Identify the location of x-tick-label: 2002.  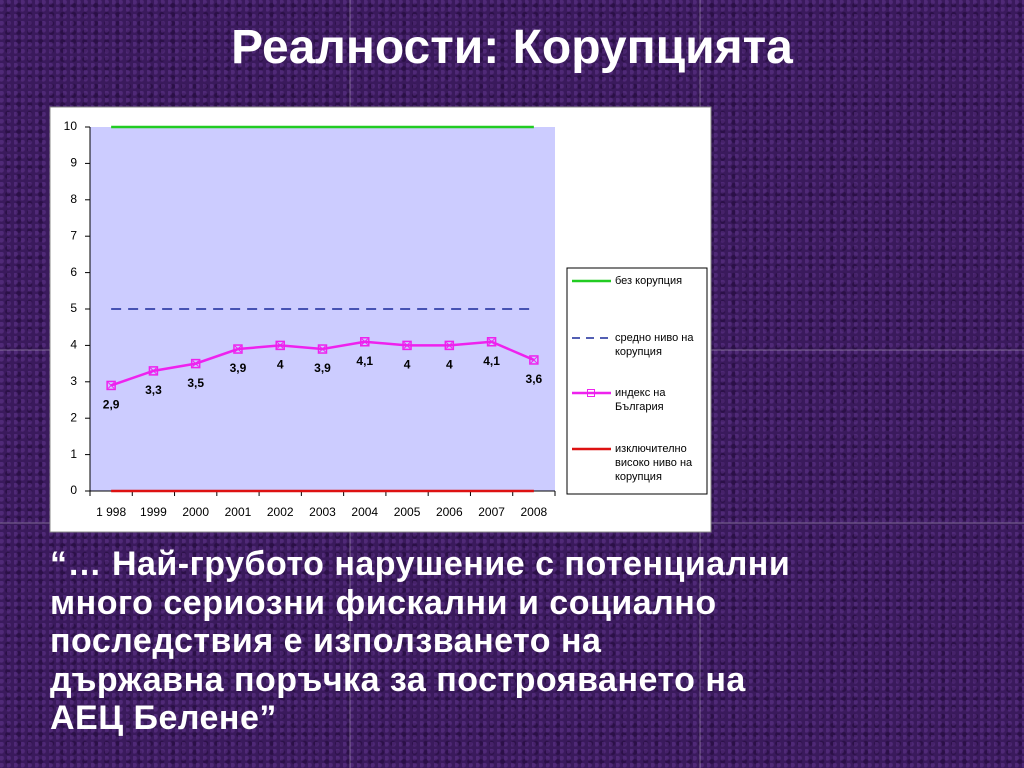
(280, 512).